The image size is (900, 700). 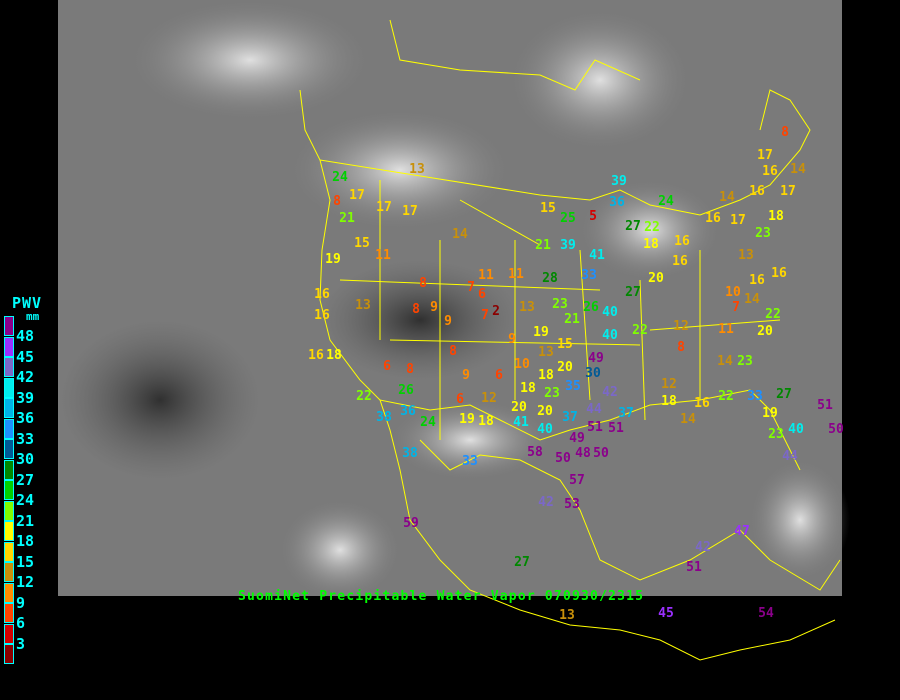 What do you see at coordinates (25, 520) in the screenshot?
I see `legend-tick: 21` at bounding box center [25, 520].